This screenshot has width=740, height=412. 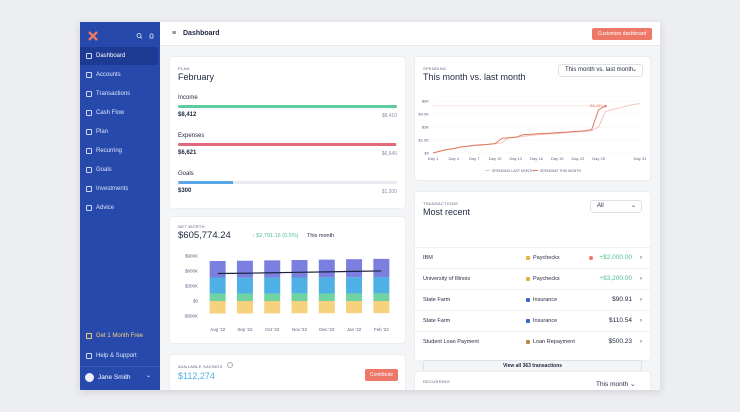 What do you see at coordinates (515, 158) in the screenshot?
I see `x-tick-label: Day 13` at bounding box center [515, 158].